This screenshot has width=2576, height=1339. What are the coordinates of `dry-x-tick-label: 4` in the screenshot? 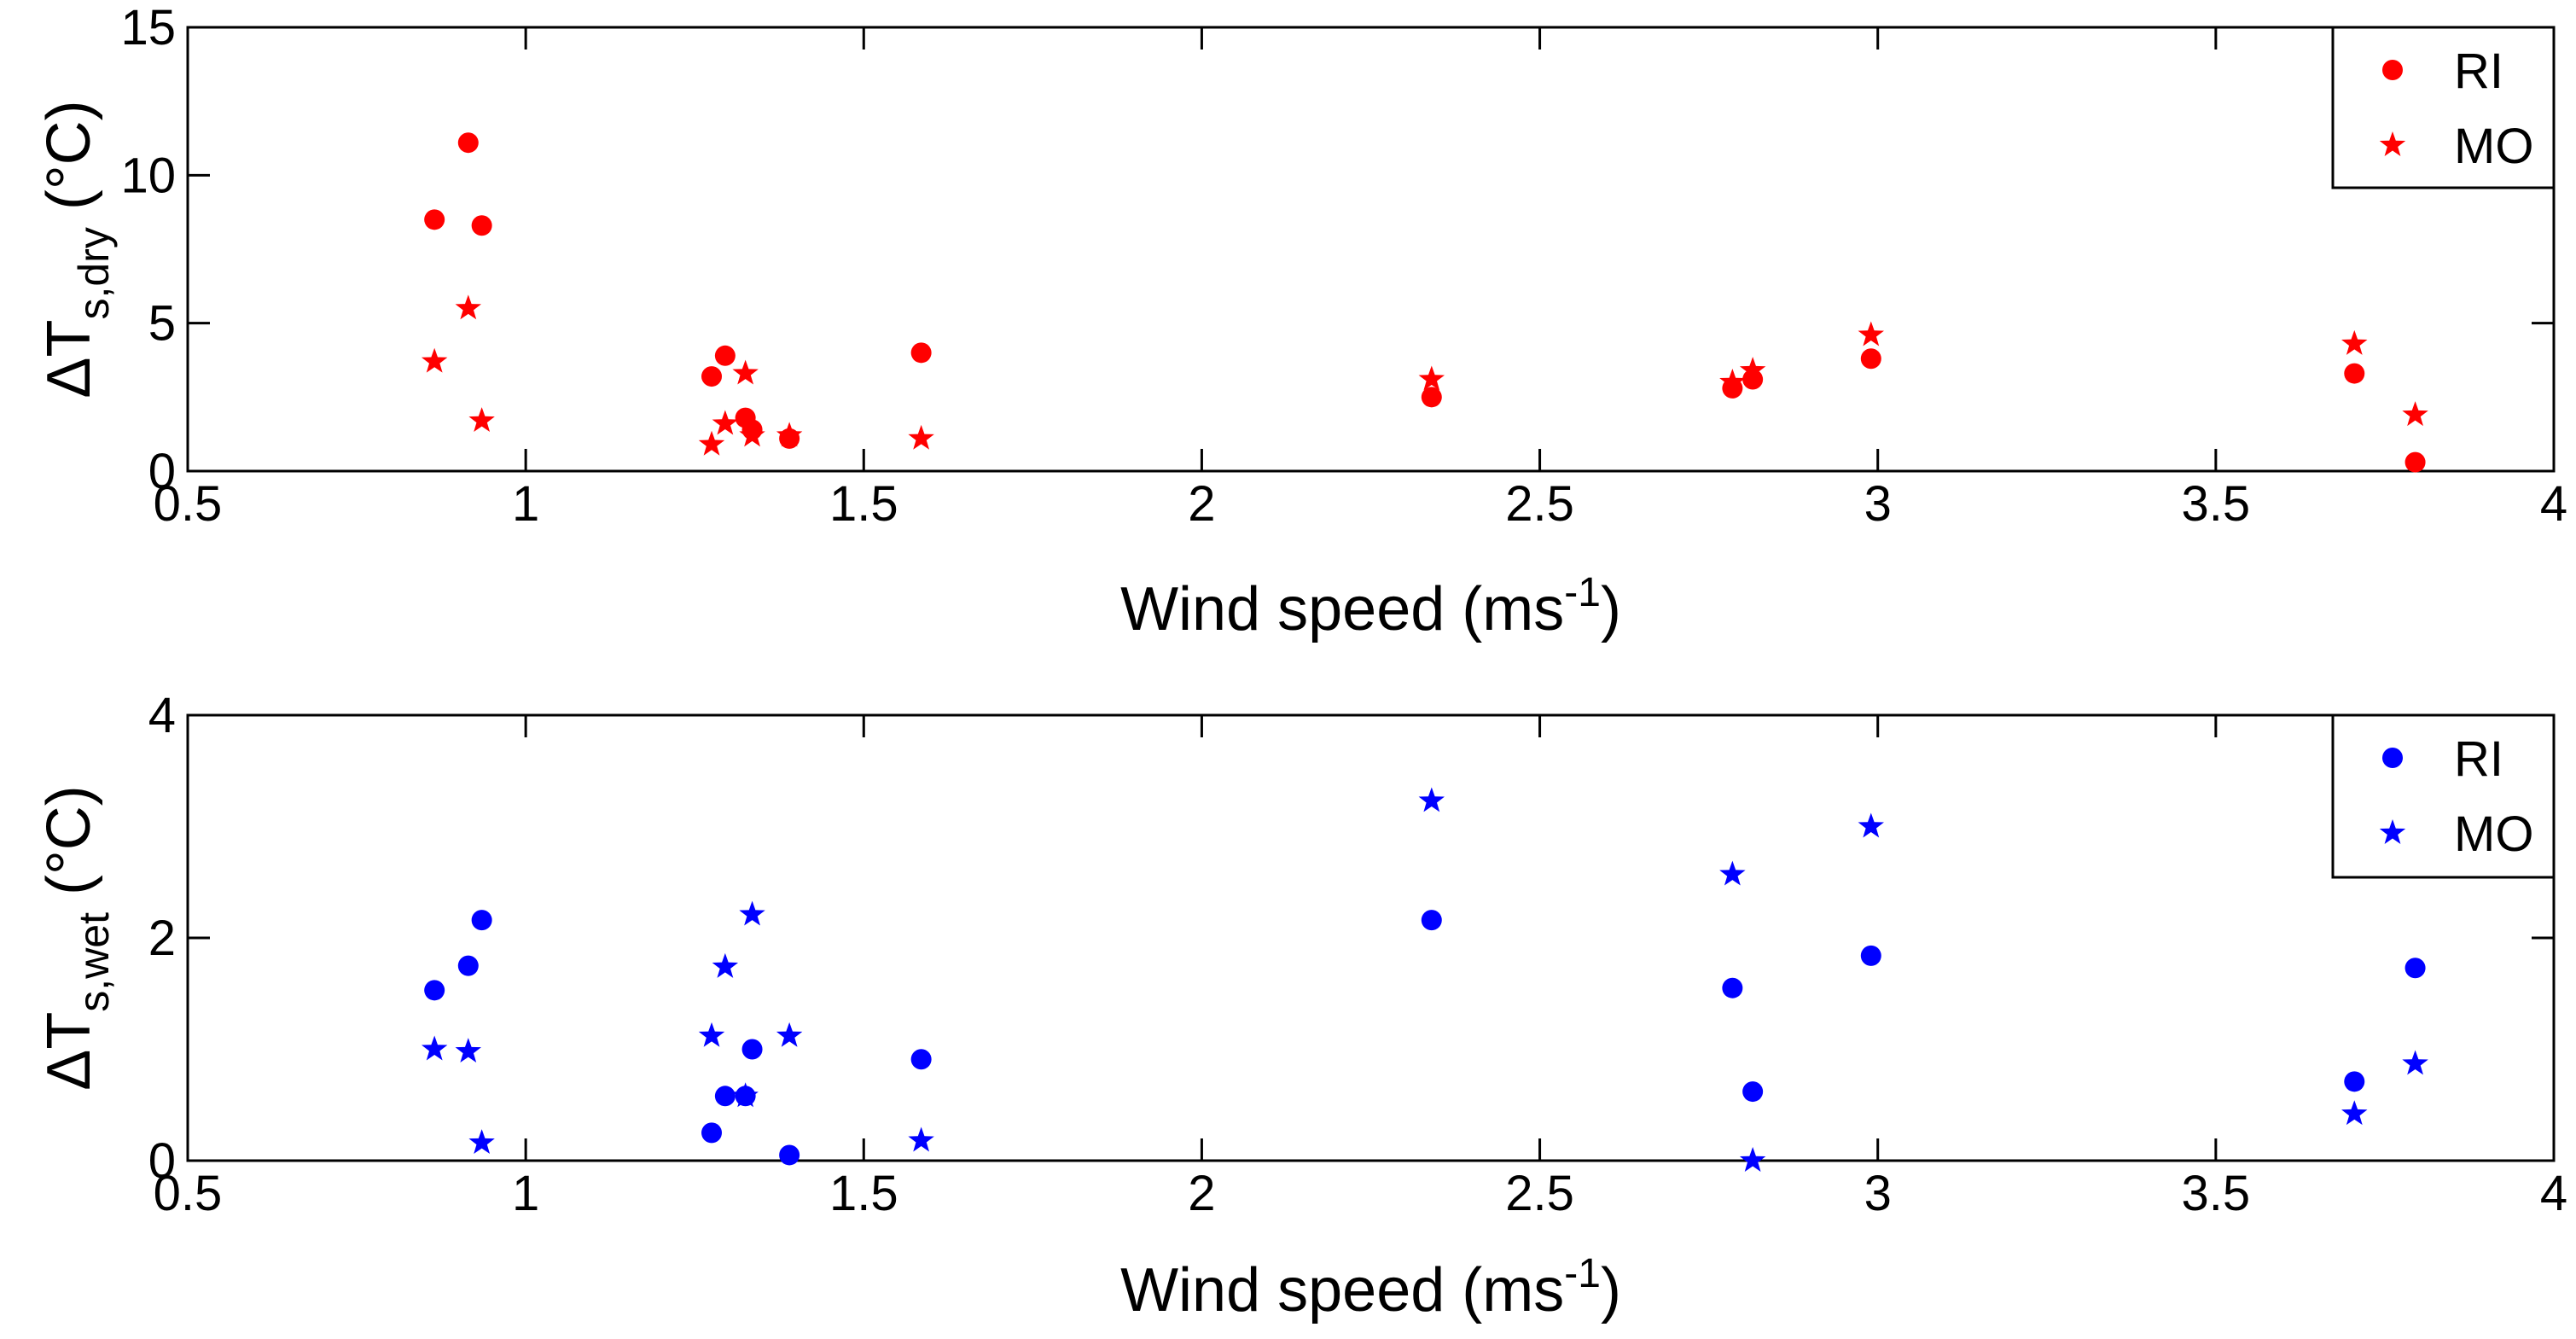 It's located at (2554, 504).